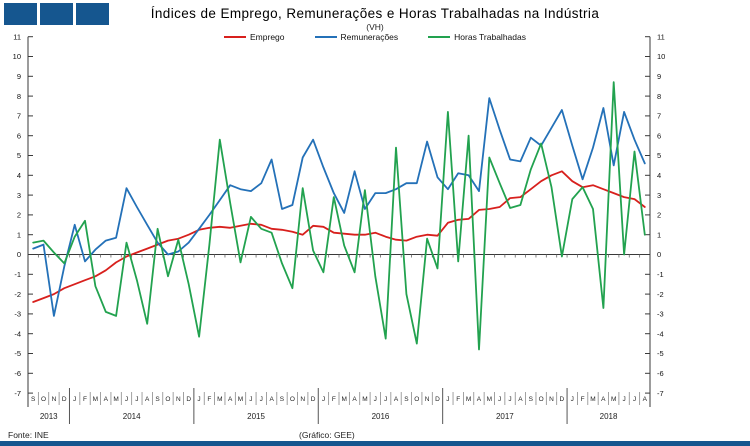 This screenshot has height=446, width=750. Describe the element at coordinates (490, 37) in the screenshot. I see `legend-label-horas-trabalhadas: Horas Trabalhadas` at that location.